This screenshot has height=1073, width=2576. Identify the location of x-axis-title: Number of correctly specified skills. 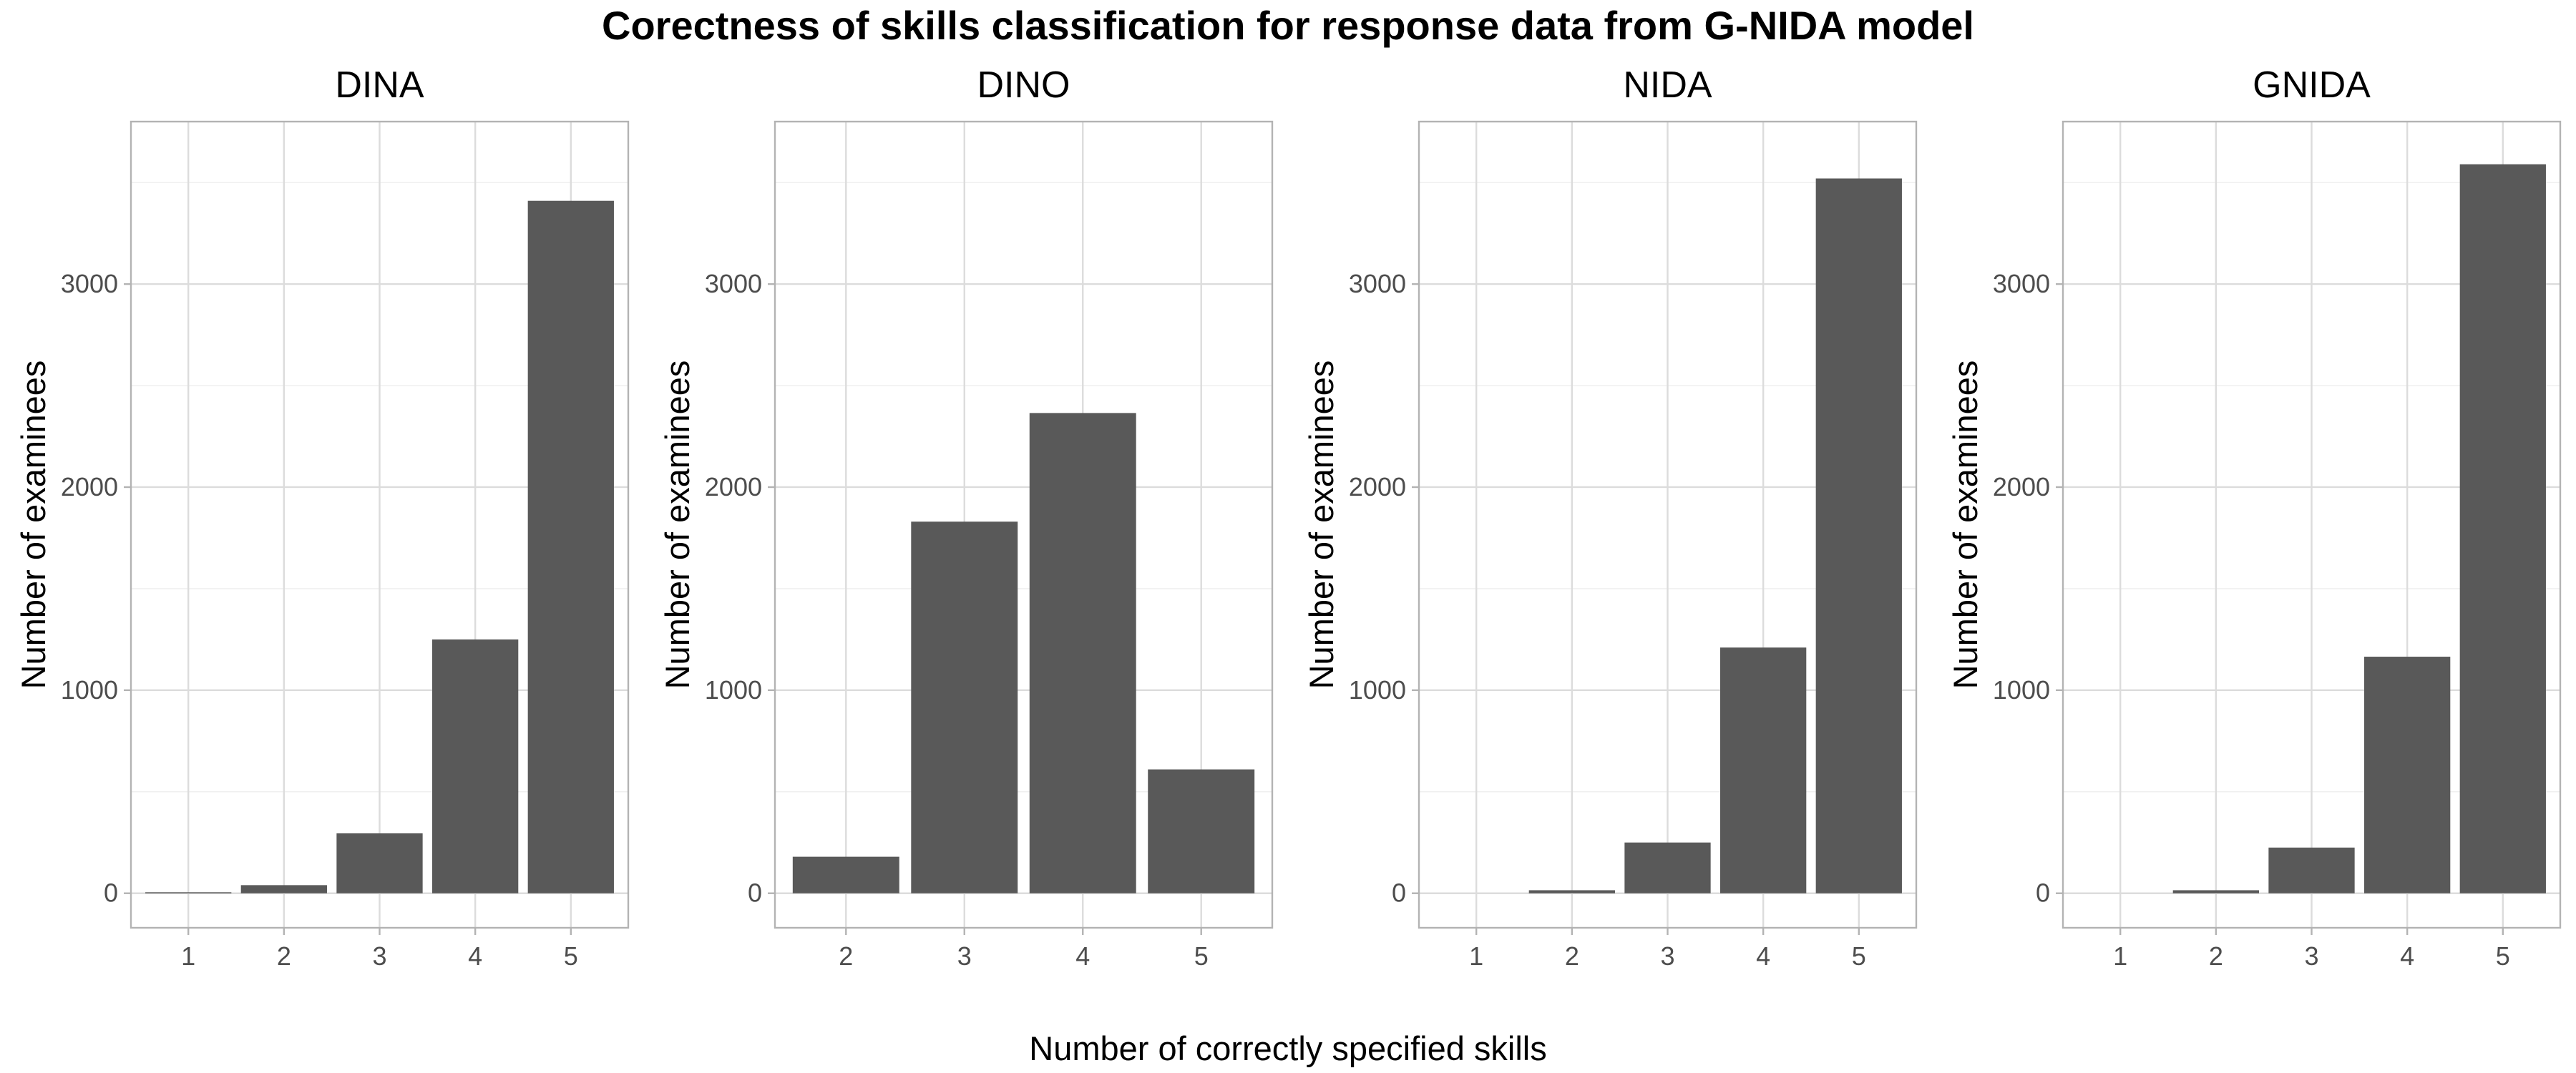
(1288, 1048).